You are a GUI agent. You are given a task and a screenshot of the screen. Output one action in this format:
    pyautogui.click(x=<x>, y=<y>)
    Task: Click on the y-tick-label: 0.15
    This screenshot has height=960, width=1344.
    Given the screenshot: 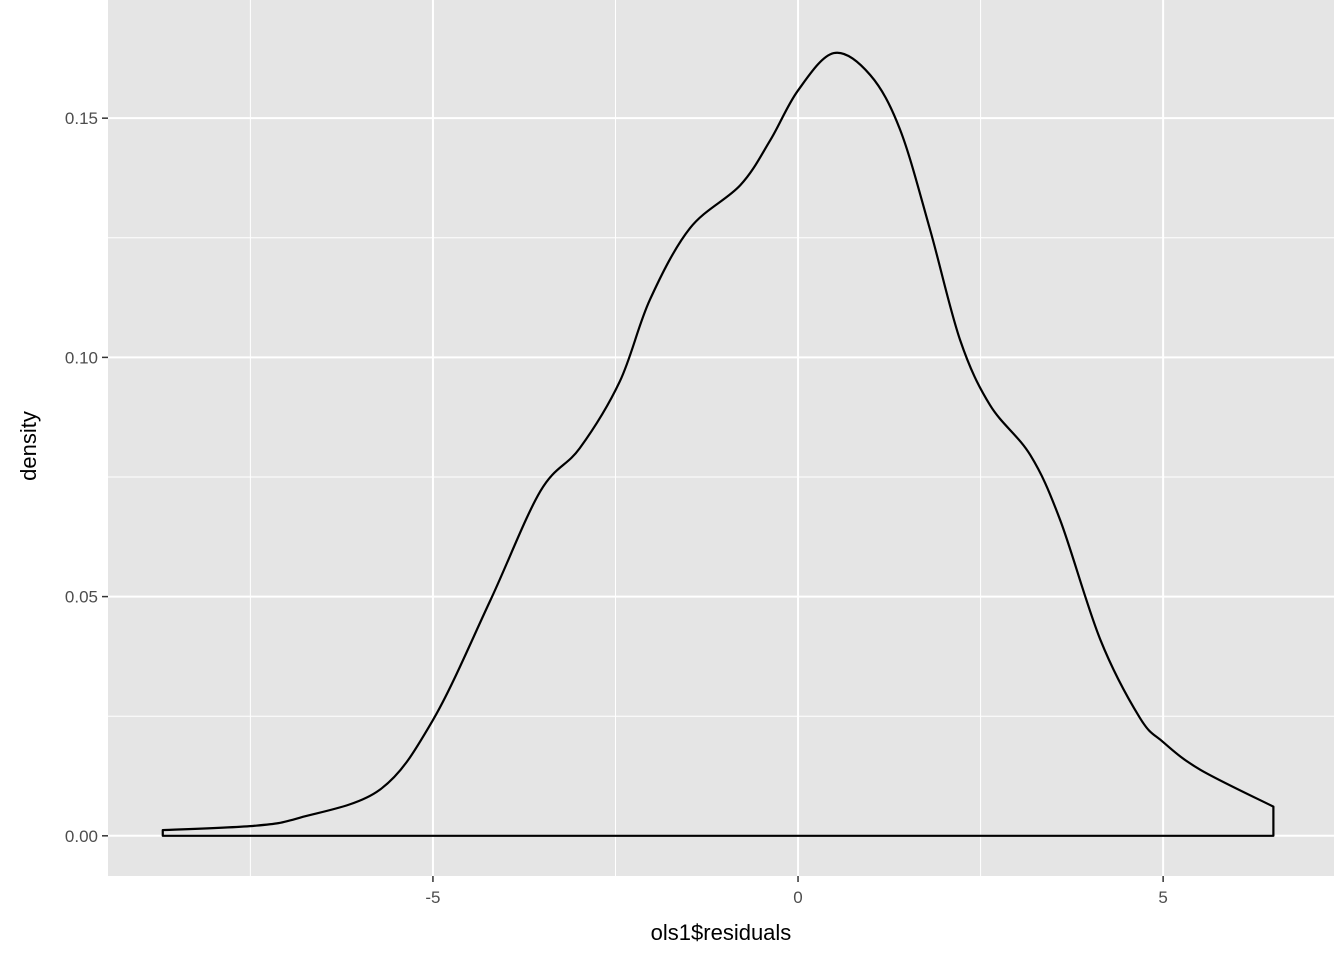 What is the action you would take?
    pyautogui.click(x=81, y=118)
    